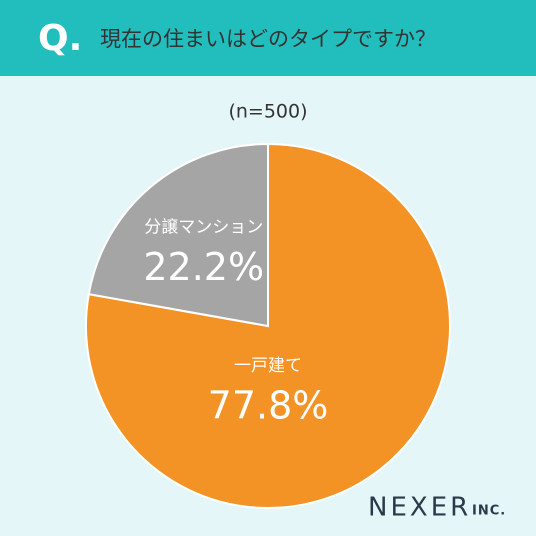 The width and height of the screenshot is (536, 536). I want to click on pie-slice, so click(178, 235).